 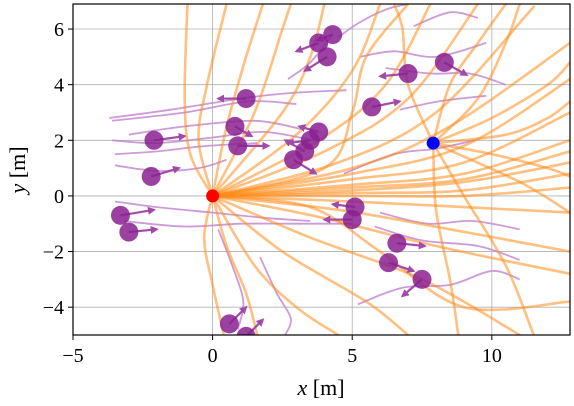 What do you see at coordinates (59, 86) in the screenshot?
I see `y-tick-label: 4` at bounding box center [59, 86].